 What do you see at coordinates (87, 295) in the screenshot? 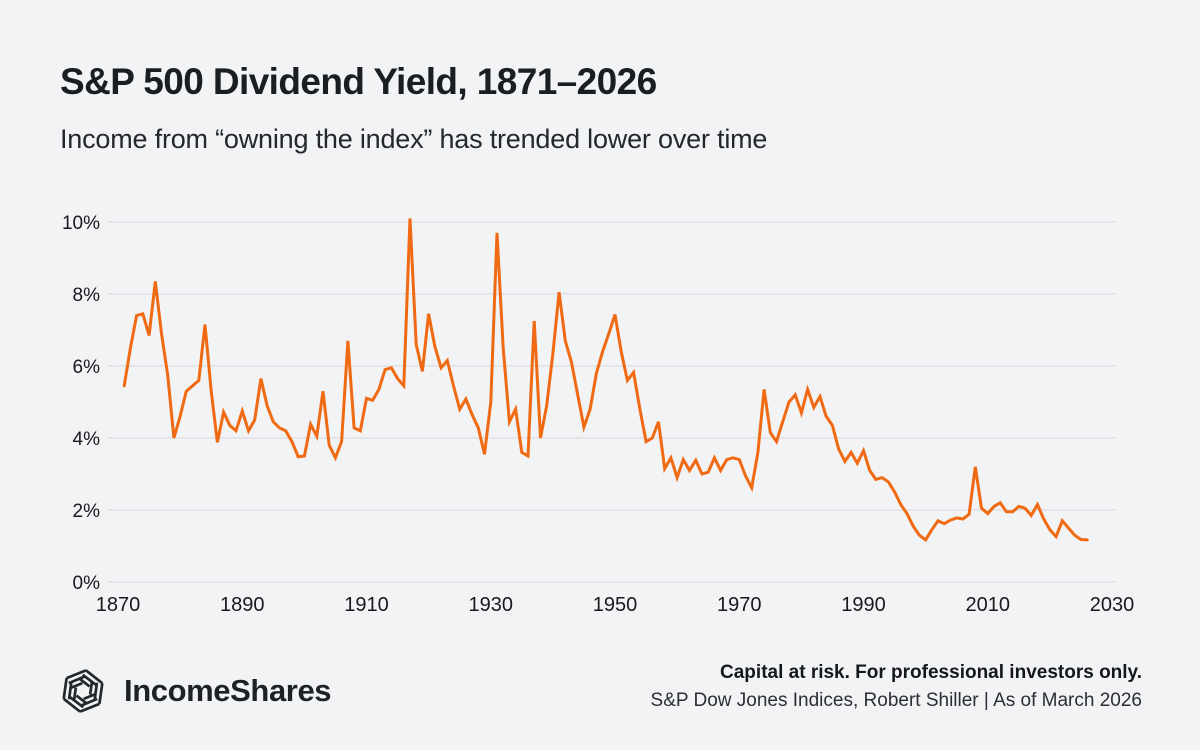
I see `y-axis-tick-label: 8%` at bounding box center [87, 295].